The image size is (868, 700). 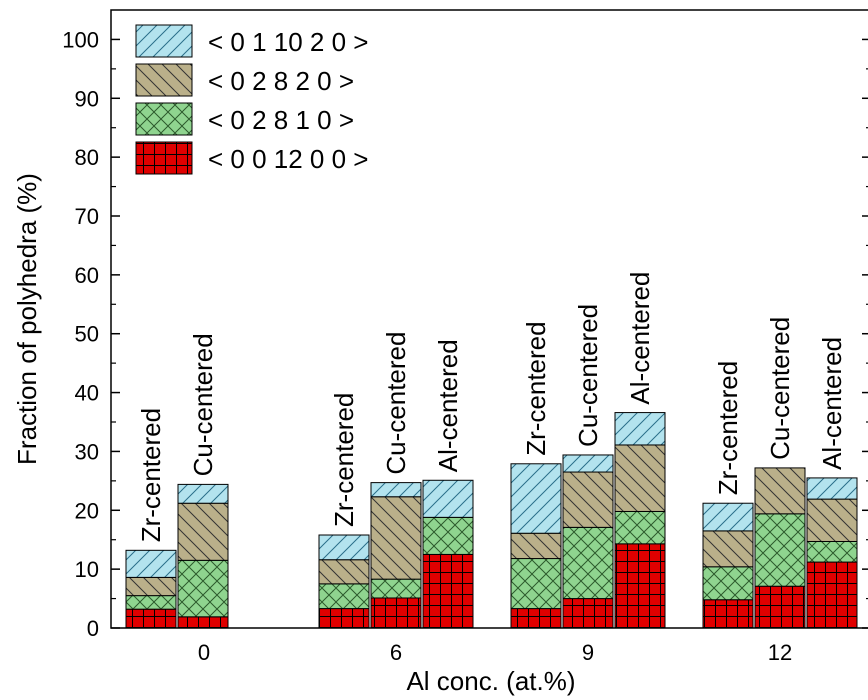 I want to click on y-tick-label: 80, so click(x=87, y=157).